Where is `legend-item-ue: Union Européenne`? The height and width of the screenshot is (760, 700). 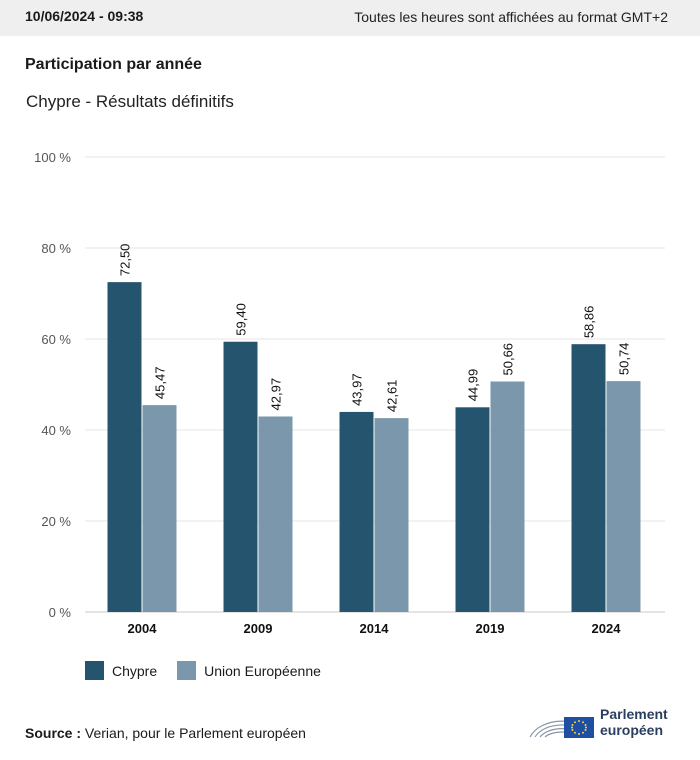 legend-item-ue: Union Européenne is located at coordinates (249, 670).